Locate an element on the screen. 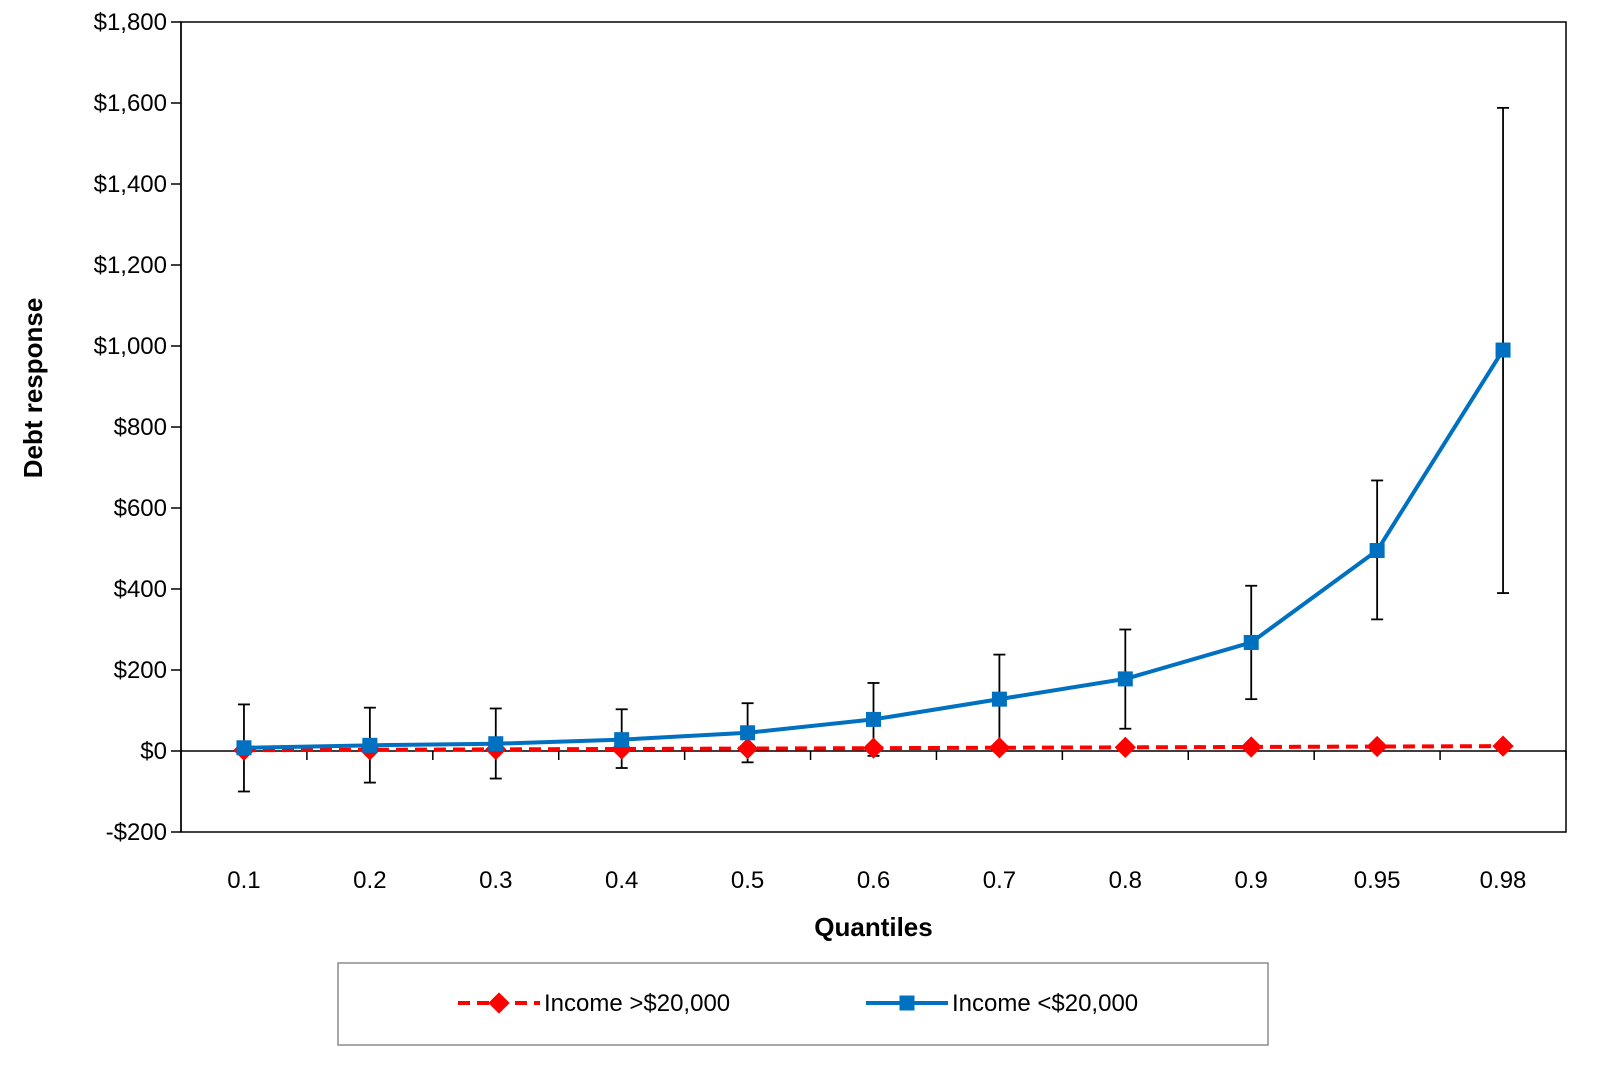 The height and width of the screenshot is (1067, 1600). legend-entry-income-above-20000: Income >$20,000 is located at coordinates (594, 1003).